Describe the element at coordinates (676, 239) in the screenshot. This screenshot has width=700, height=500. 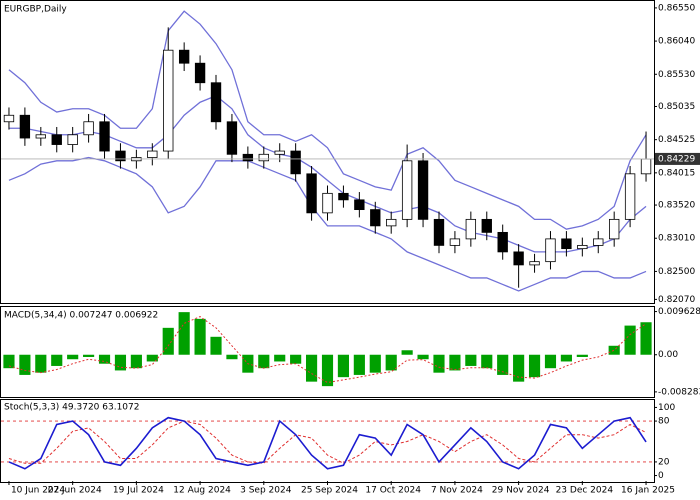
I see `y-tick-label: 0.83010` at that location.